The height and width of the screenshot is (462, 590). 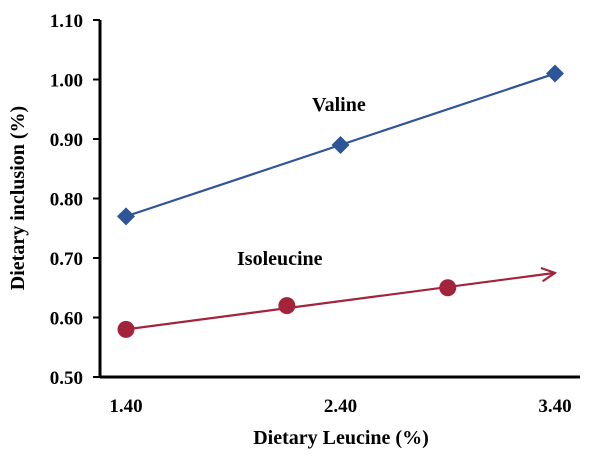 I want to click on y-ticks: 0.50 0.60 0.70 0.80 0.90 1.00 1.10, so click(x=75, y=200).